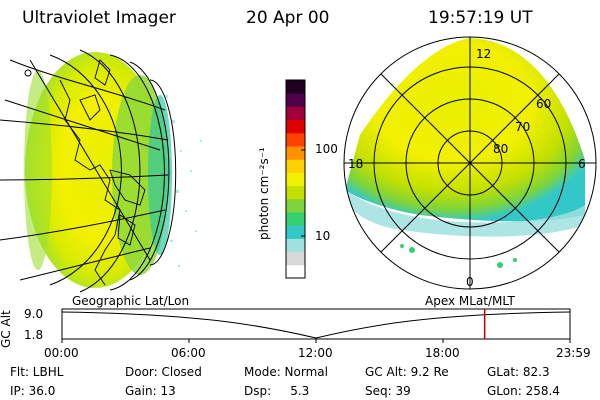 Image resolution: width=600 pixels, height=400 pixels. What do you see at coordinates (163, 372) in the screenshot?
I see `info-door: Door: Closed` at bounding box center [163, 372].